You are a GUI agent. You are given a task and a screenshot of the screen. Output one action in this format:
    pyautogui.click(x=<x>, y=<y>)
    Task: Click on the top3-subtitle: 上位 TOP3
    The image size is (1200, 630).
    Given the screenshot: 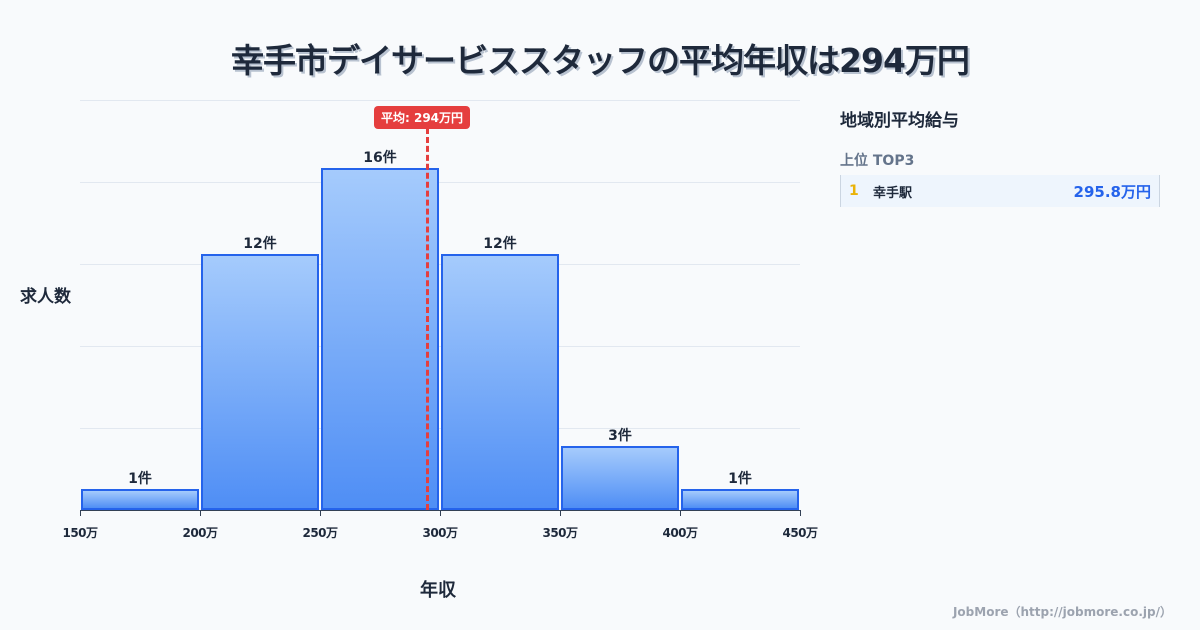 What is the action you would take?
    pyautogui.click(x=877, y=161)
    